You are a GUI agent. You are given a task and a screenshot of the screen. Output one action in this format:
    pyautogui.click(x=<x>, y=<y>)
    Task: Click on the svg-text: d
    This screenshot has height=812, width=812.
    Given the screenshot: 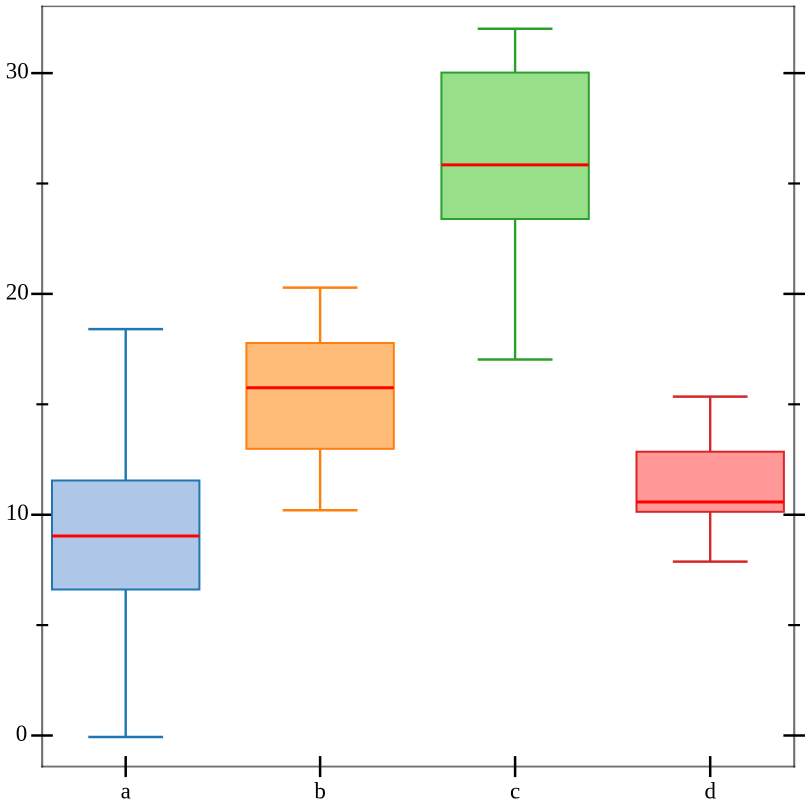 What is the action you would take?
    pyautogui.click(x=710, y=790)
    